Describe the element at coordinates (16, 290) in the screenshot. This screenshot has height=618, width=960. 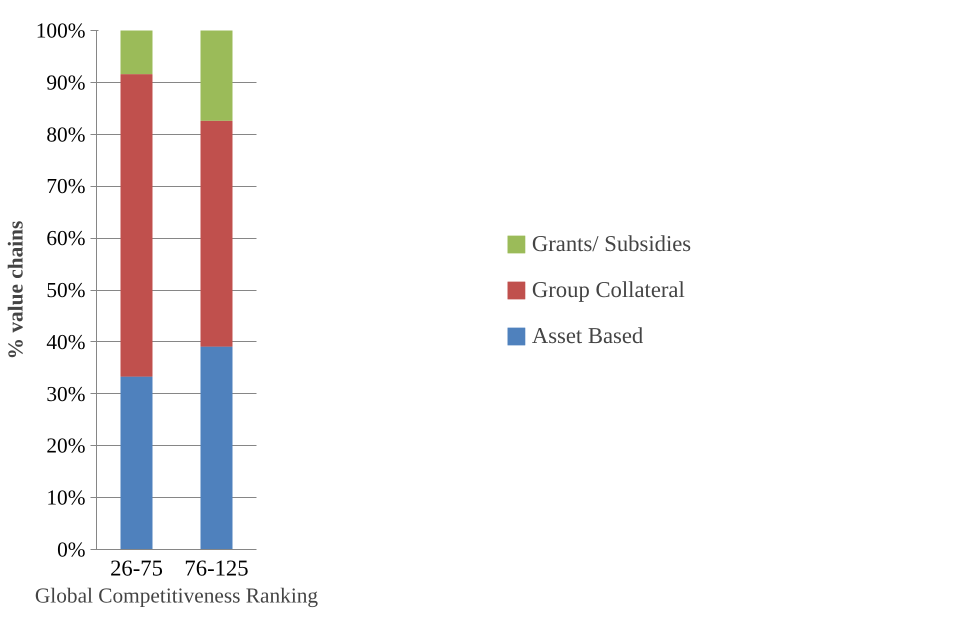
I see `y-axis-title: % value chains` at that location.